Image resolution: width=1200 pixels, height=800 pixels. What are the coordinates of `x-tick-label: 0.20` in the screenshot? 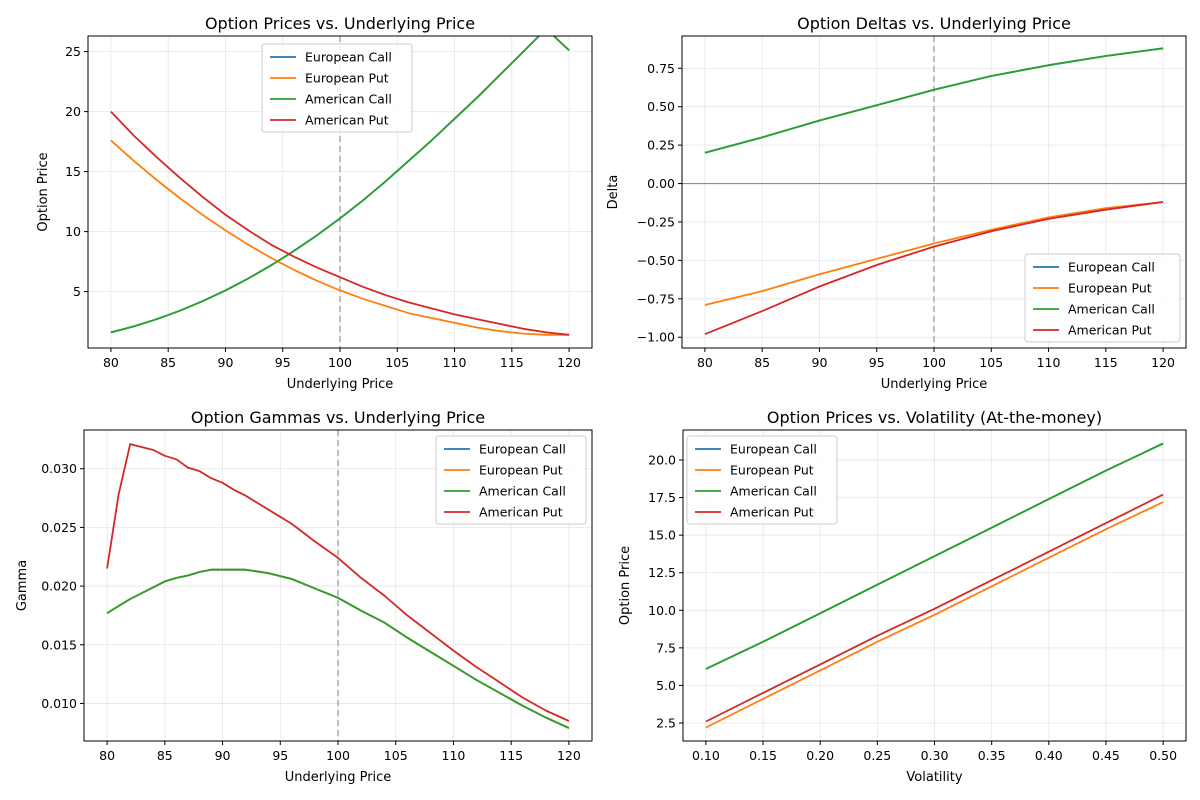 It's located at (820, 755).